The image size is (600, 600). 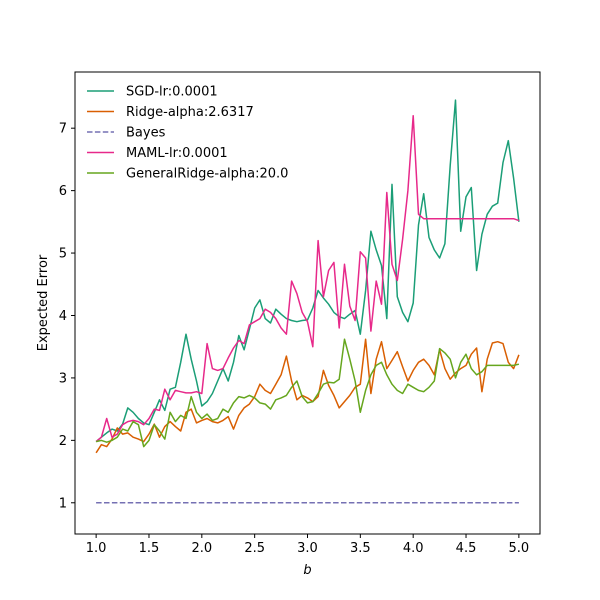 What do you see at coordinates (360, 548) in the screenshot?
I see `x-tick-label: 3.5` at bounding box center [360, 548].